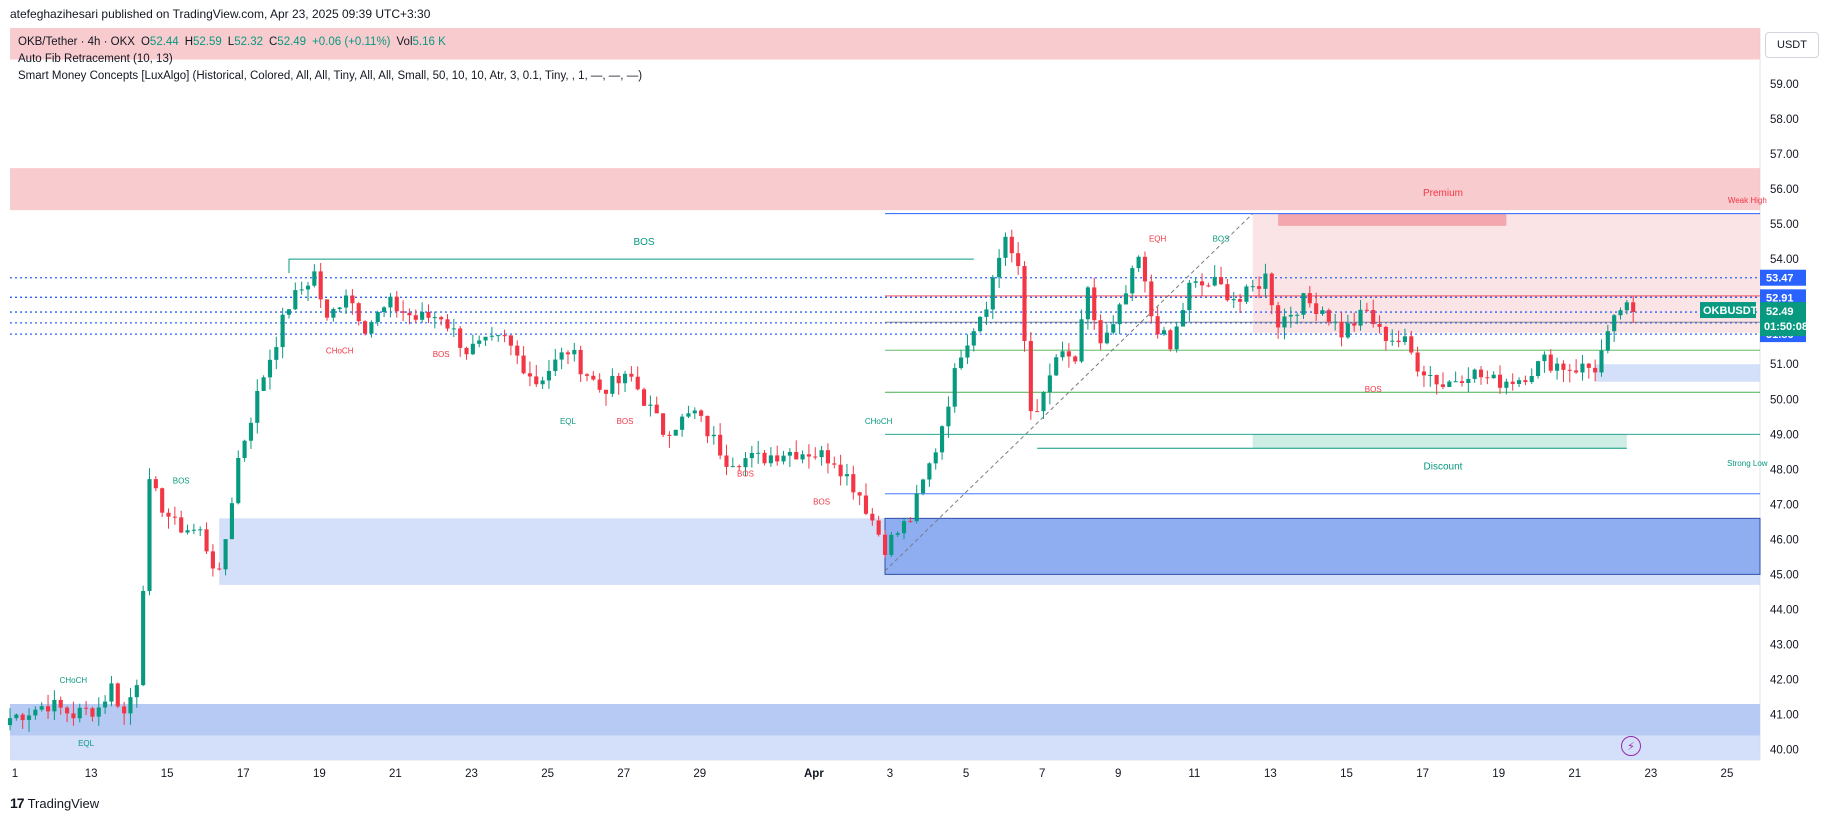 The image size is (1835, 821). I want to click on x-tick-label: 23, so click(471, 774).